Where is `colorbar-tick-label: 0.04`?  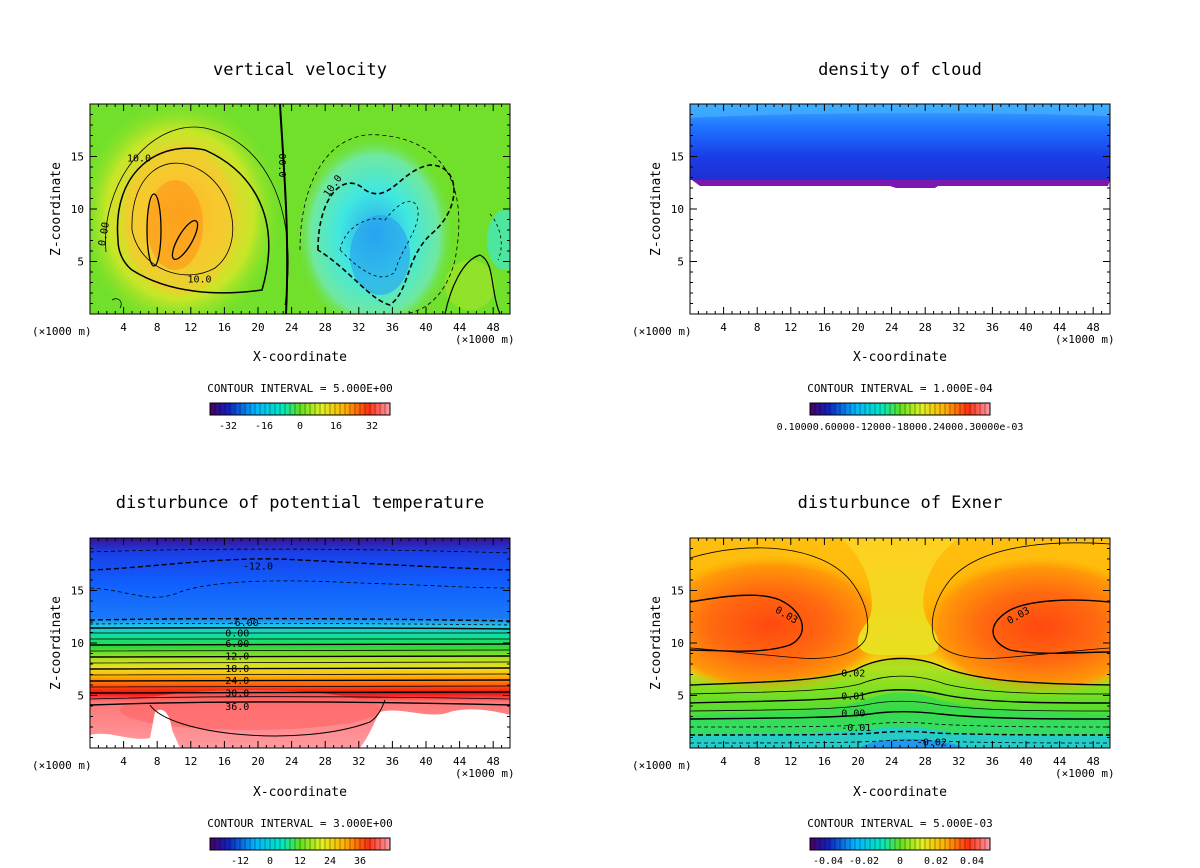
colorbar-tick-label: 0.04 is located at coordinates (972, 861).